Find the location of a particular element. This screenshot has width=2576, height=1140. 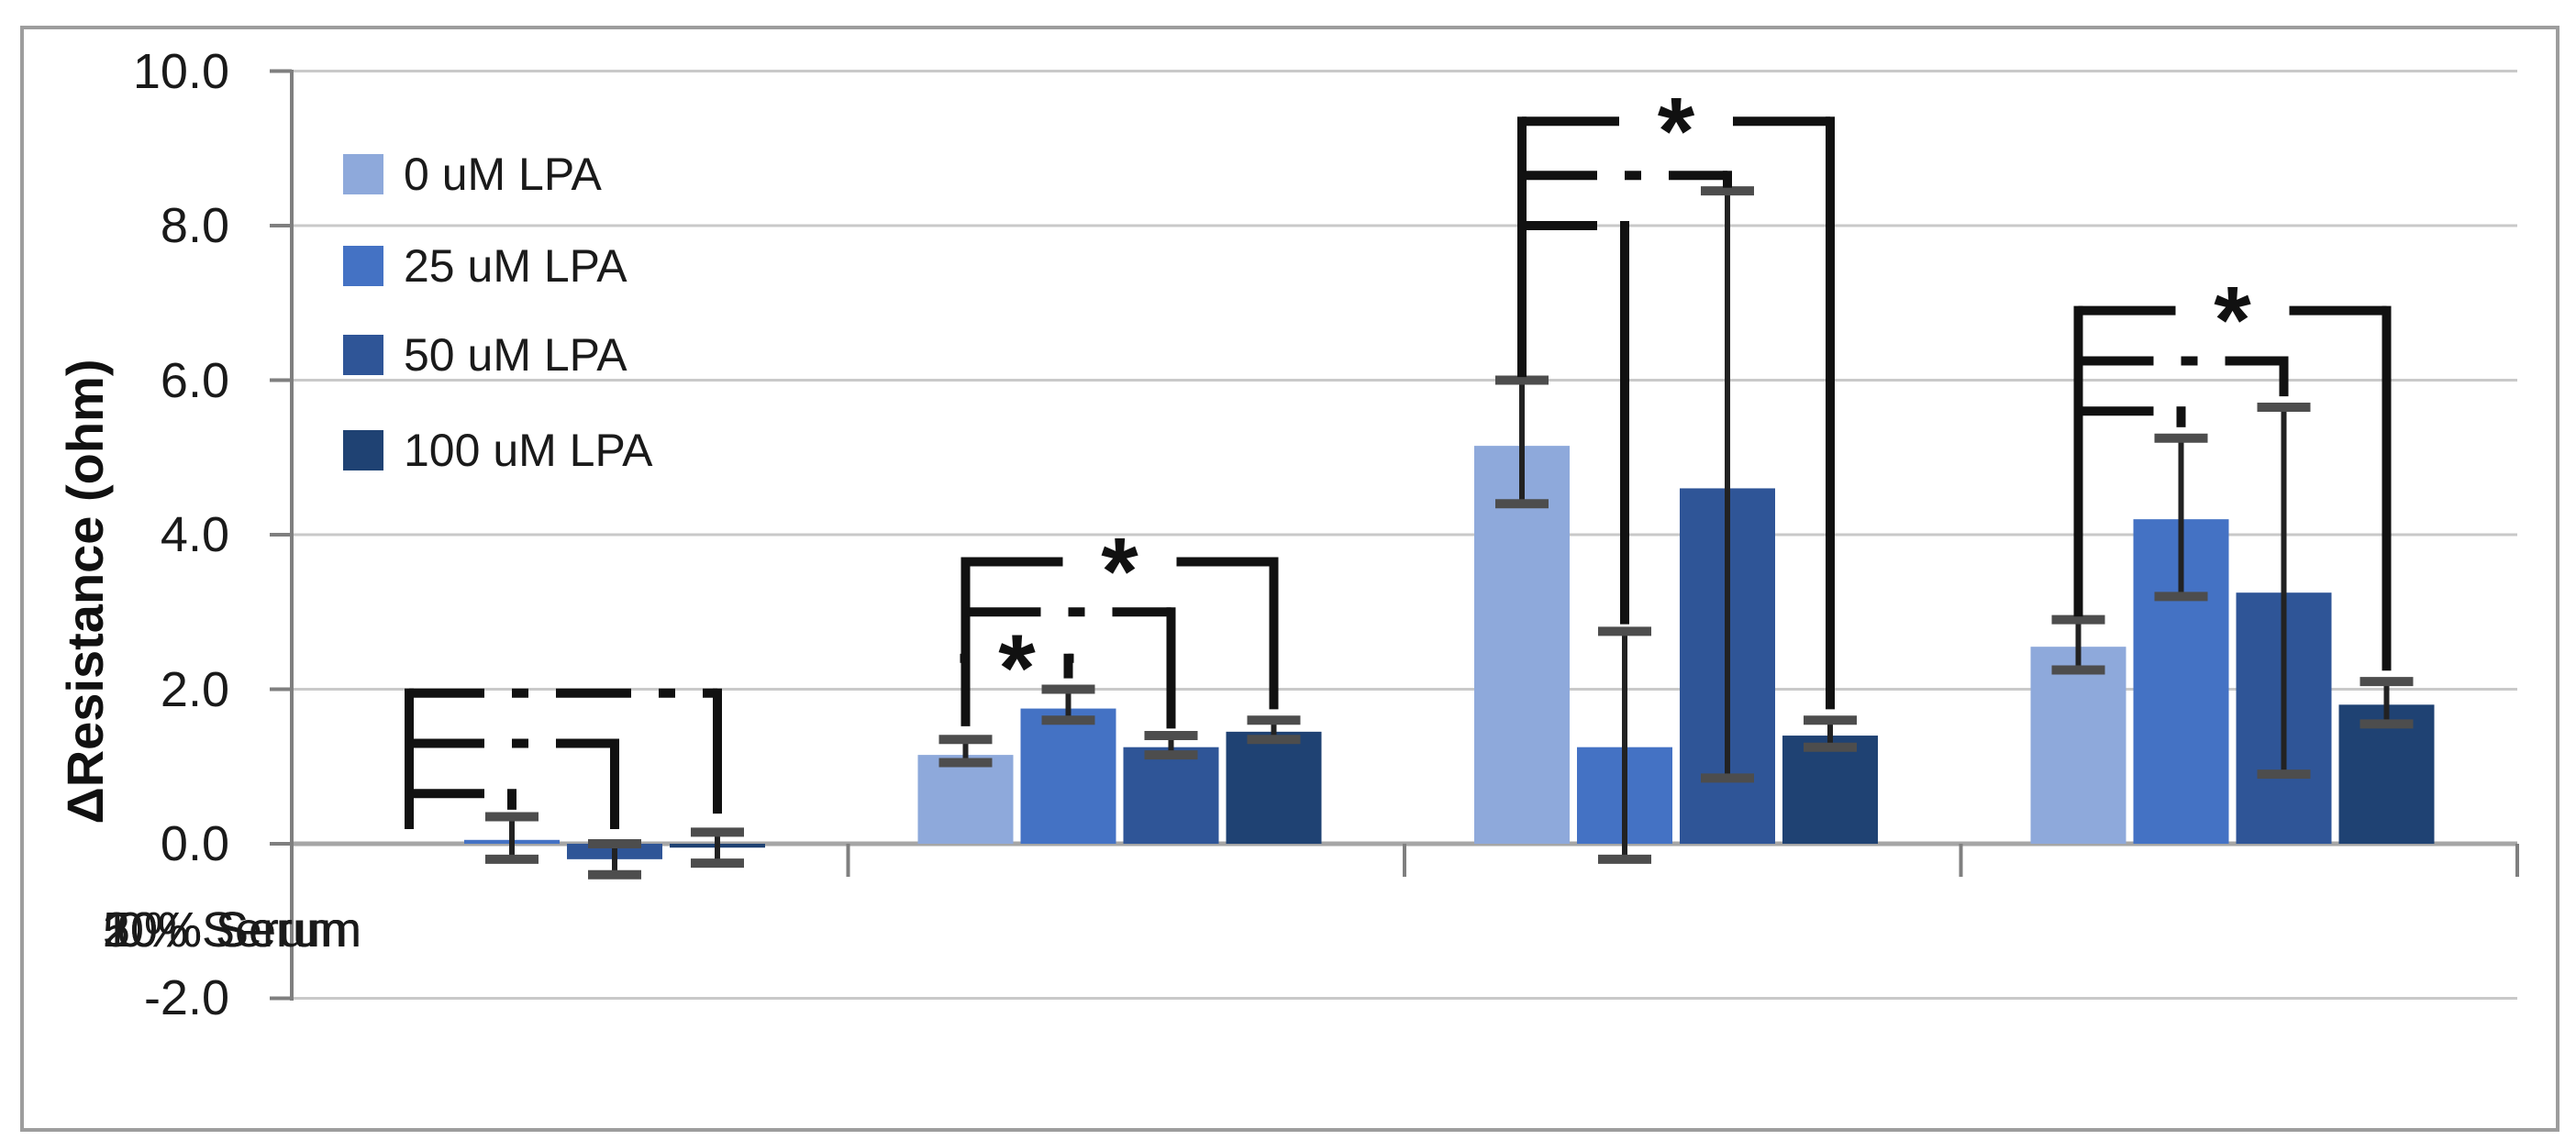

significance-bracket: ** is located at coordinates (1119, 623).